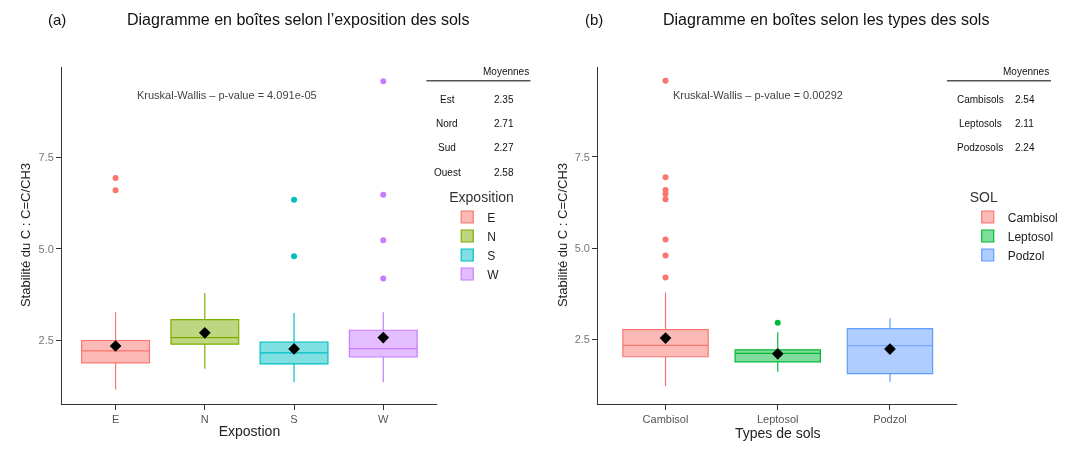 Image resolution: width=1074 pixels, height=466 pixels. I want to click on legend-label: Podzol, so click(1026, 255).